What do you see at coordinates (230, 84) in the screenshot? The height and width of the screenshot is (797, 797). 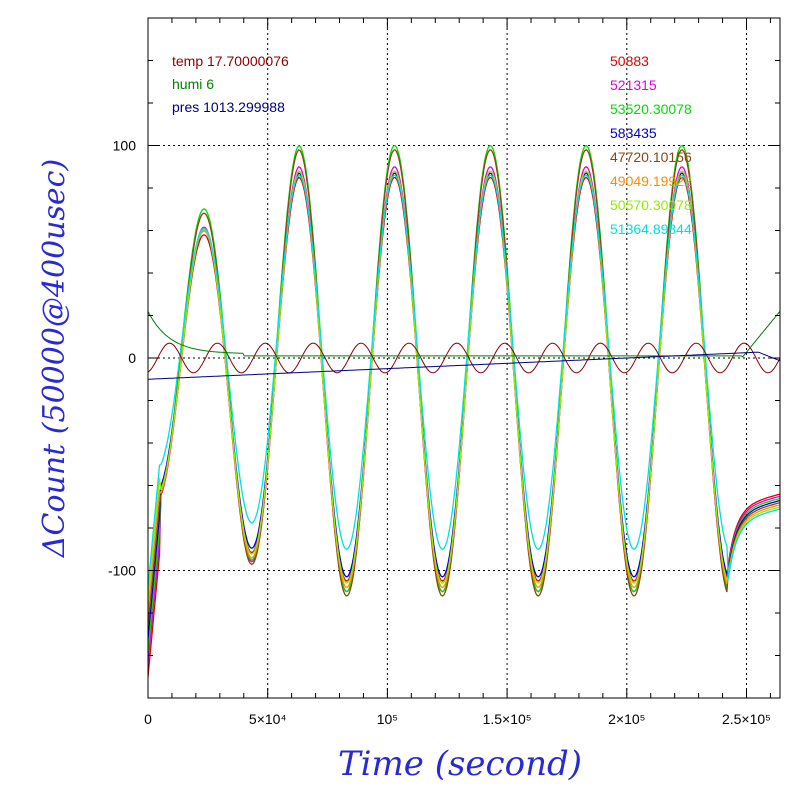 I see `env-legend: temp 17.70000076 humi 6 pres 1013.299988` at bounding box center [230, 84].